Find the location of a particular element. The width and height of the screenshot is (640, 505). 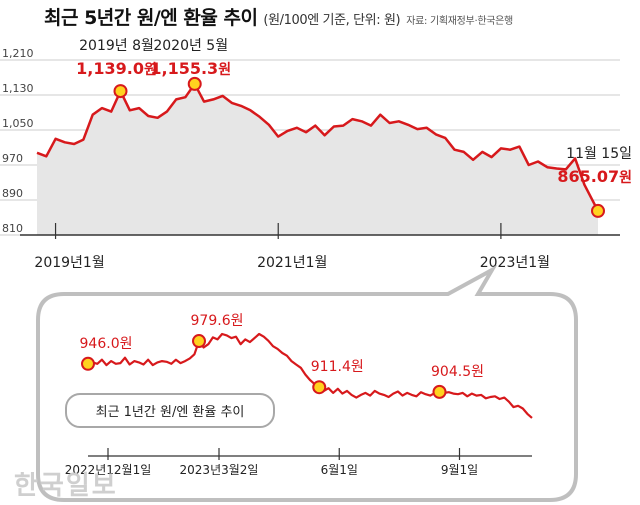

annotation-value: 1,139.0원 is located at coordinates (116, 68).